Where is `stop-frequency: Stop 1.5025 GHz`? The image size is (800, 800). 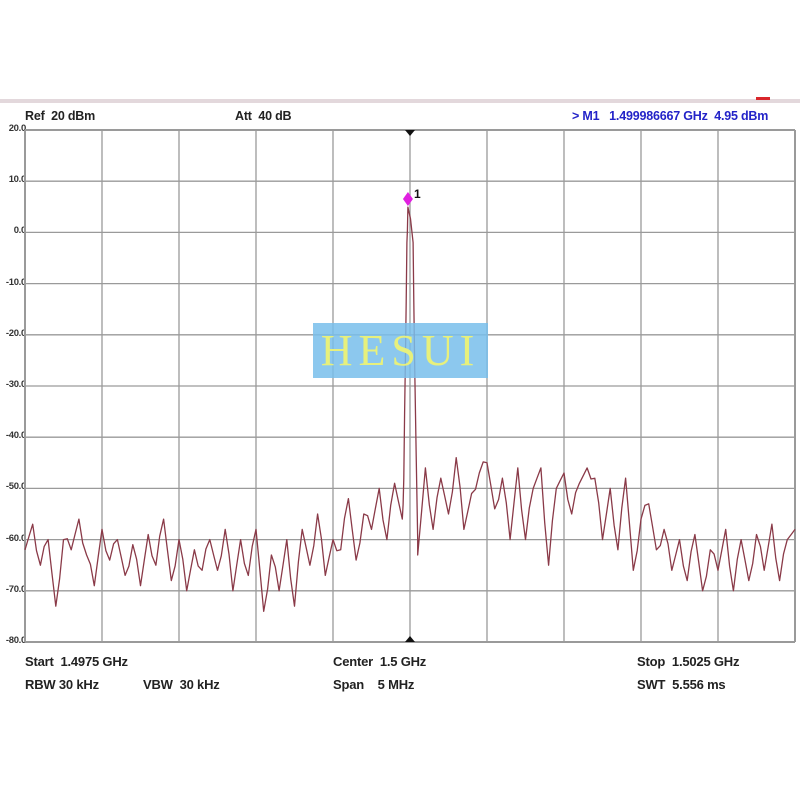
stop-frequency: Stop 1.5025 GHz is located at coordinates (688, 661).